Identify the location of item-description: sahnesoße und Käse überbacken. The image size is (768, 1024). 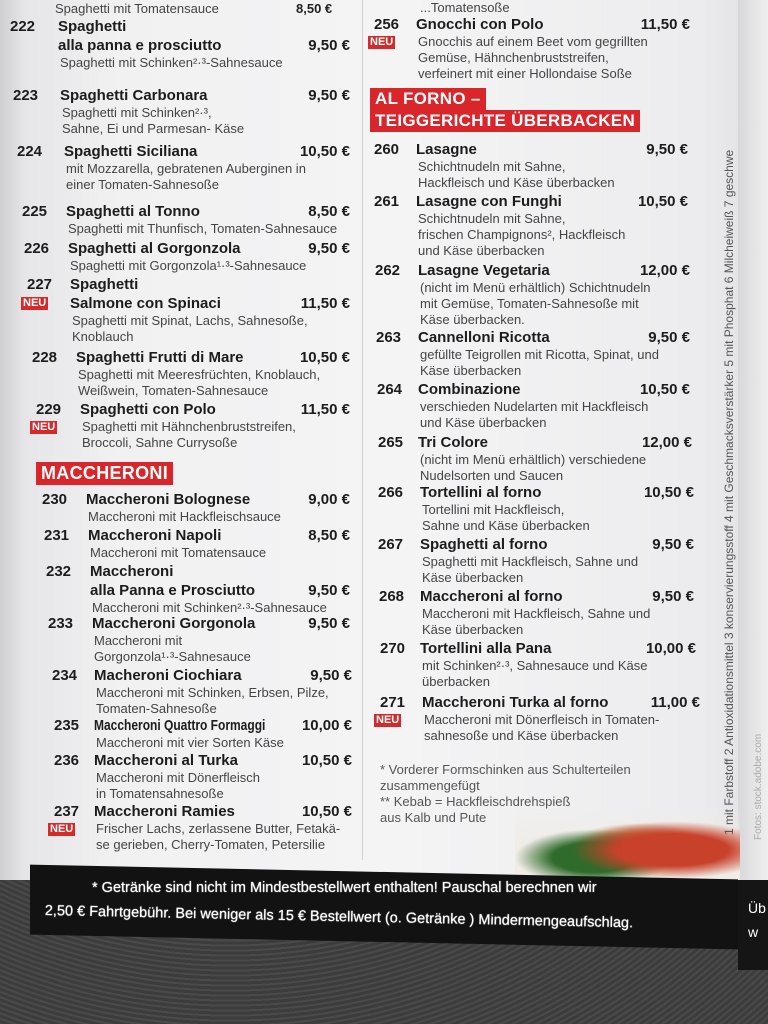
(521, 735).